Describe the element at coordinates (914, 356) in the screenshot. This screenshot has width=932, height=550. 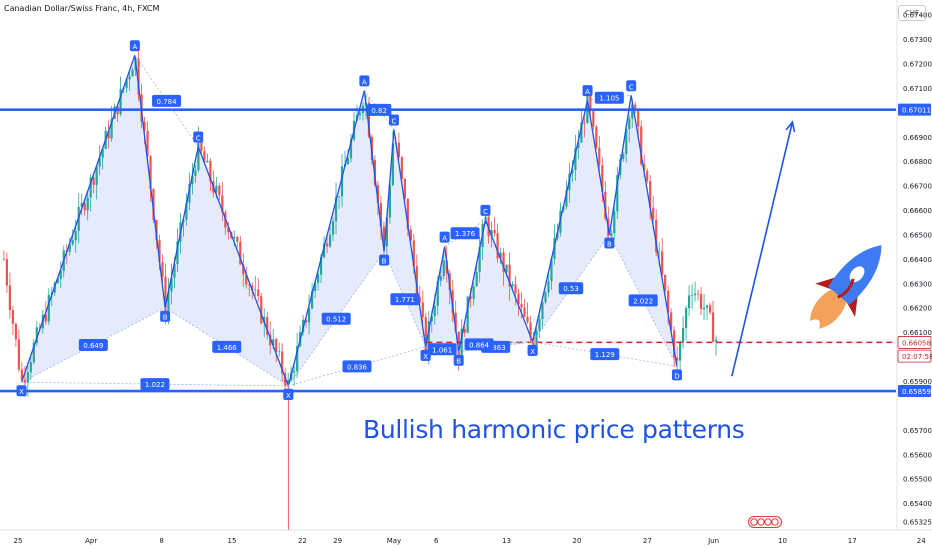
I see `countdown-label-bg` at that location.